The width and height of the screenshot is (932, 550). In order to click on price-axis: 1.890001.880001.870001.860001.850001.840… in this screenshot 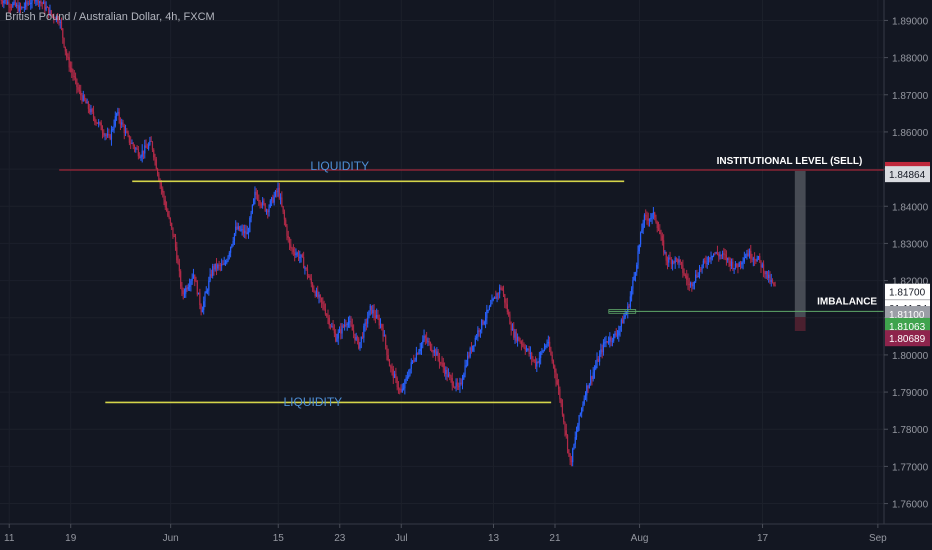, I will do `click(906, 263)`.